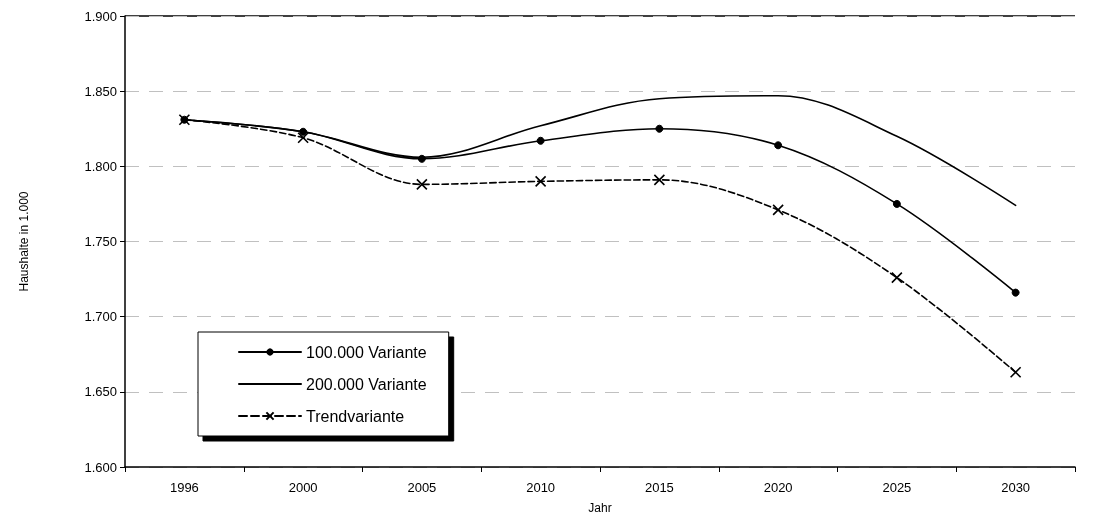  What do you see at coordinates (778, 487) in the screenshot?
I see `x-tick-label: 2020` at bounding box center [778, 487].